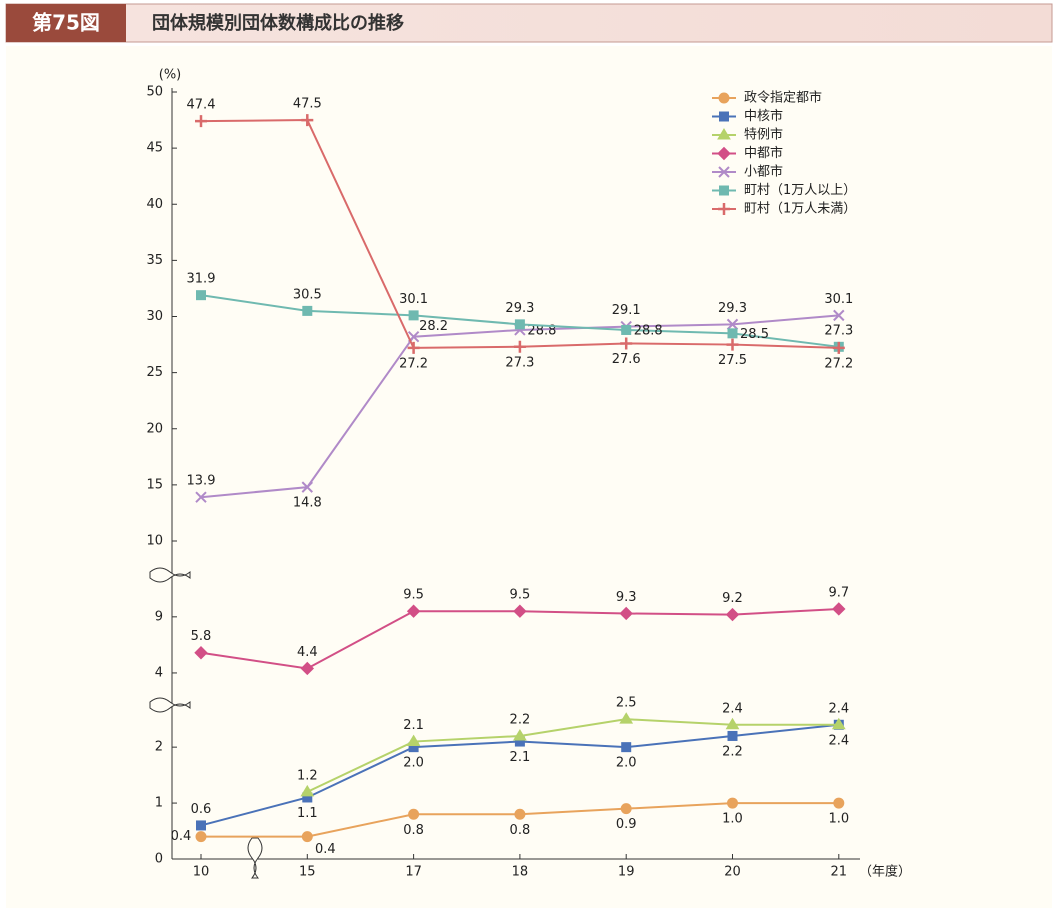 The height and width of the screenshot is (917, 1059). I want to click on legend-label: 町村（1万人未満）, so click(800, 209).